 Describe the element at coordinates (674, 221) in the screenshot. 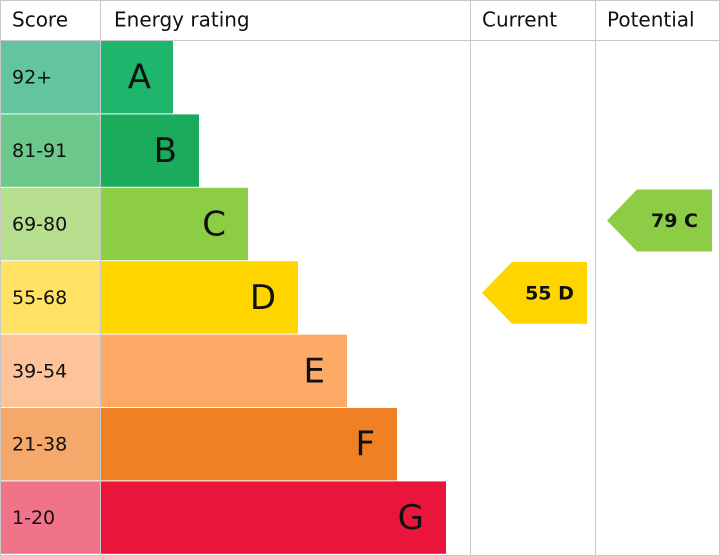

I see `potential-label: 79 C` at that location.